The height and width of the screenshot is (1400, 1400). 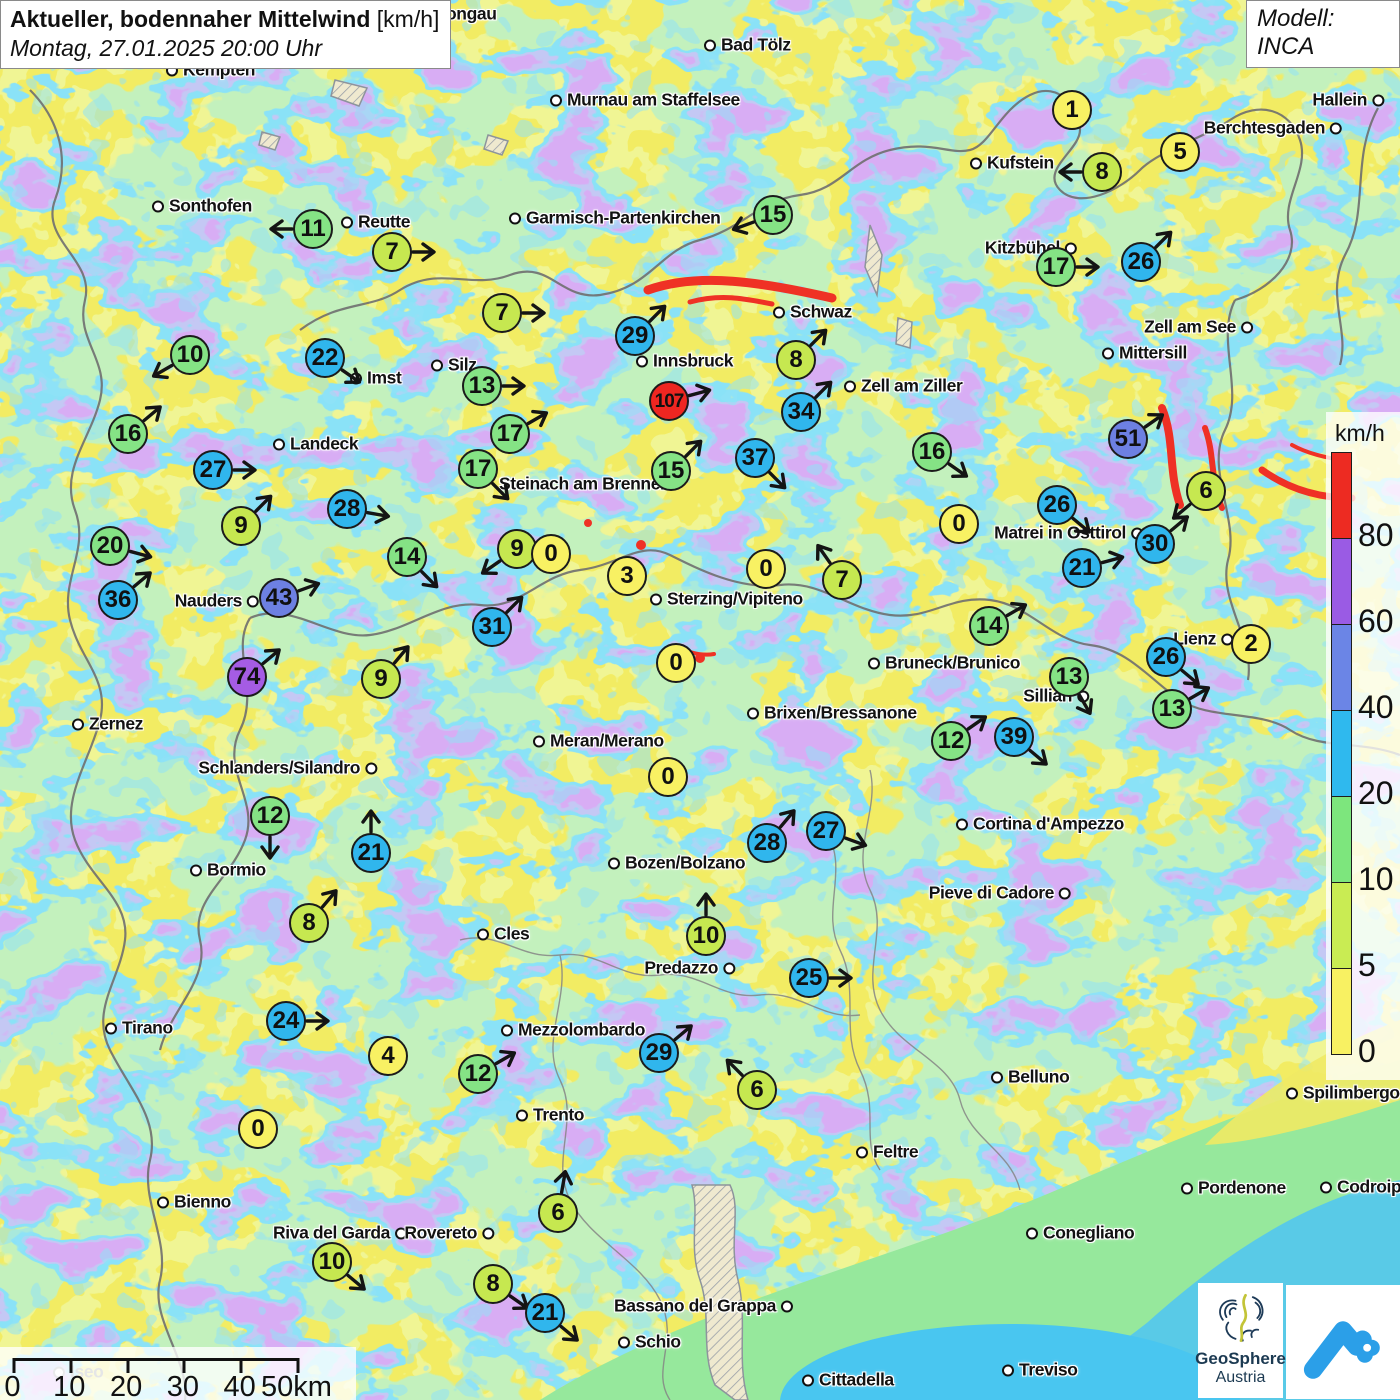 I want to click on city-label: Hallein, so click(x=1339, y=99).